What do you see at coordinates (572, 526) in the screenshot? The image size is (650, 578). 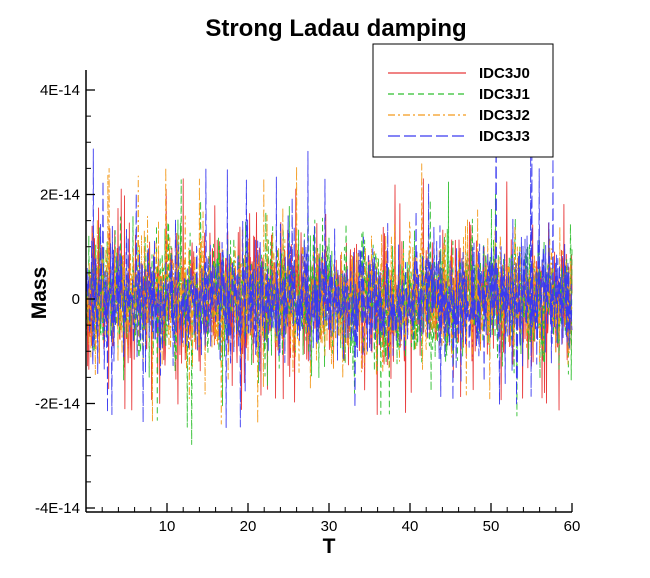 I see `x-tick-label: 60` at bounding box center [572, 526].